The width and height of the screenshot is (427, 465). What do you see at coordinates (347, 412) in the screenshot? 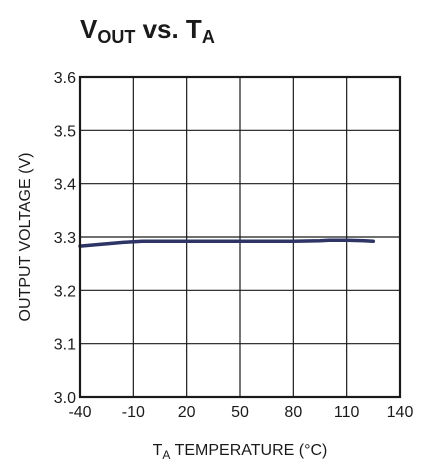
I see `x-tick-label: 110` at bounding box center [347, 412].